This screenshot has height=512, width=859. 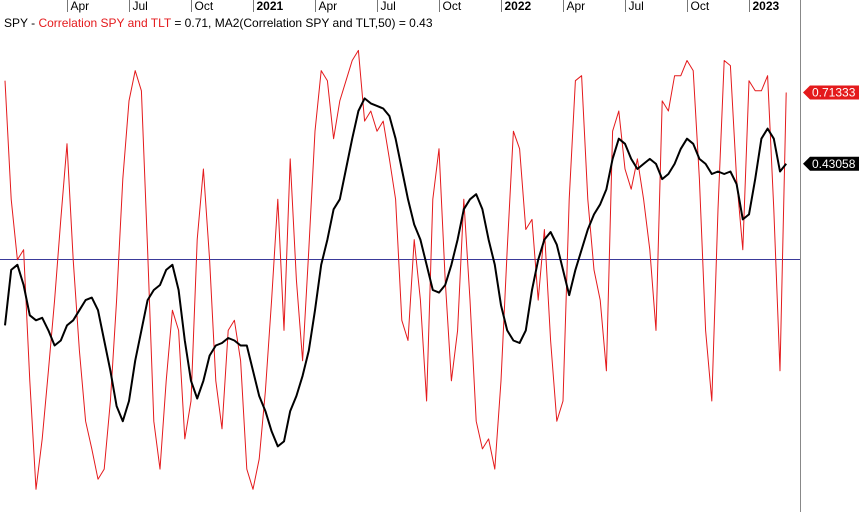 I want to click on legend-value: = 0.43, so click(x=416, y=23).